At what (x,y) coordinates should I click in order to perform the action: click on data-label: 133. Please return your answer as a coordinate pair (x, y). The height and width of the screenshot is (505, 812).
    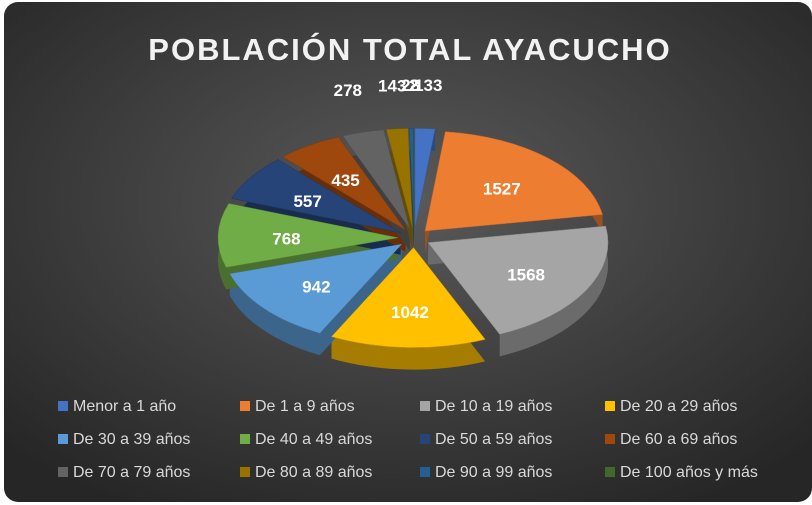
    Looking at the image, I should click on (428, 85).